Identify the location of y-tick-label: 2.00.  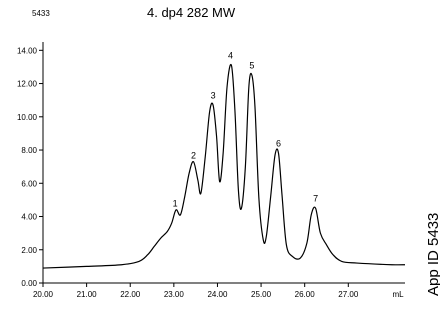
(29, 250).